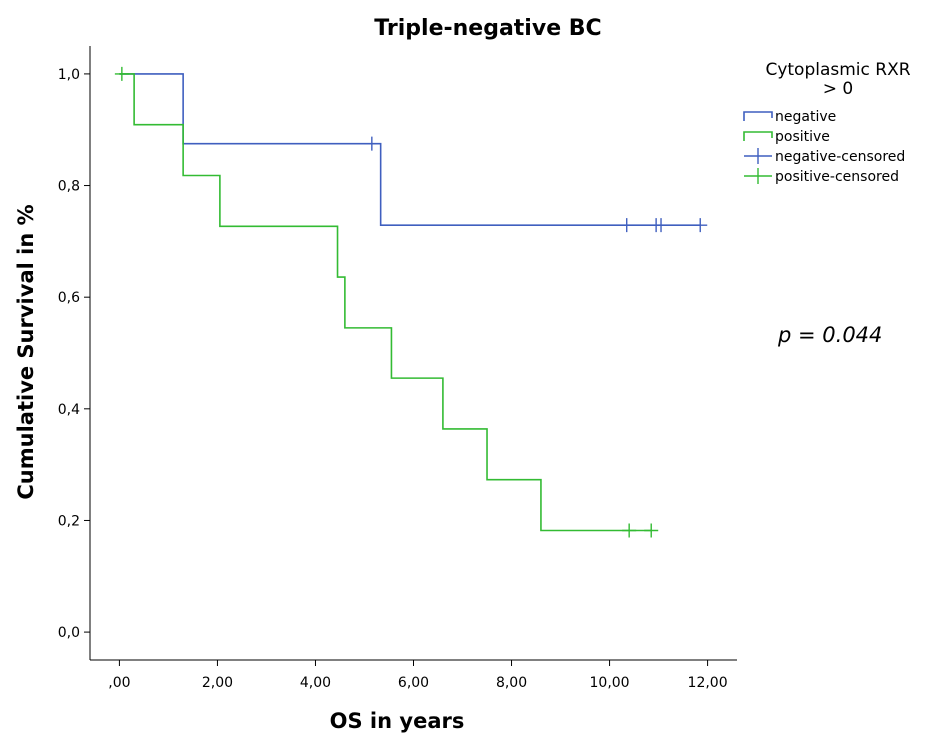  Describe the element at coordinates (487, 28) in the screenshot. I see `chart-title: Triple-negative BC` at that location.